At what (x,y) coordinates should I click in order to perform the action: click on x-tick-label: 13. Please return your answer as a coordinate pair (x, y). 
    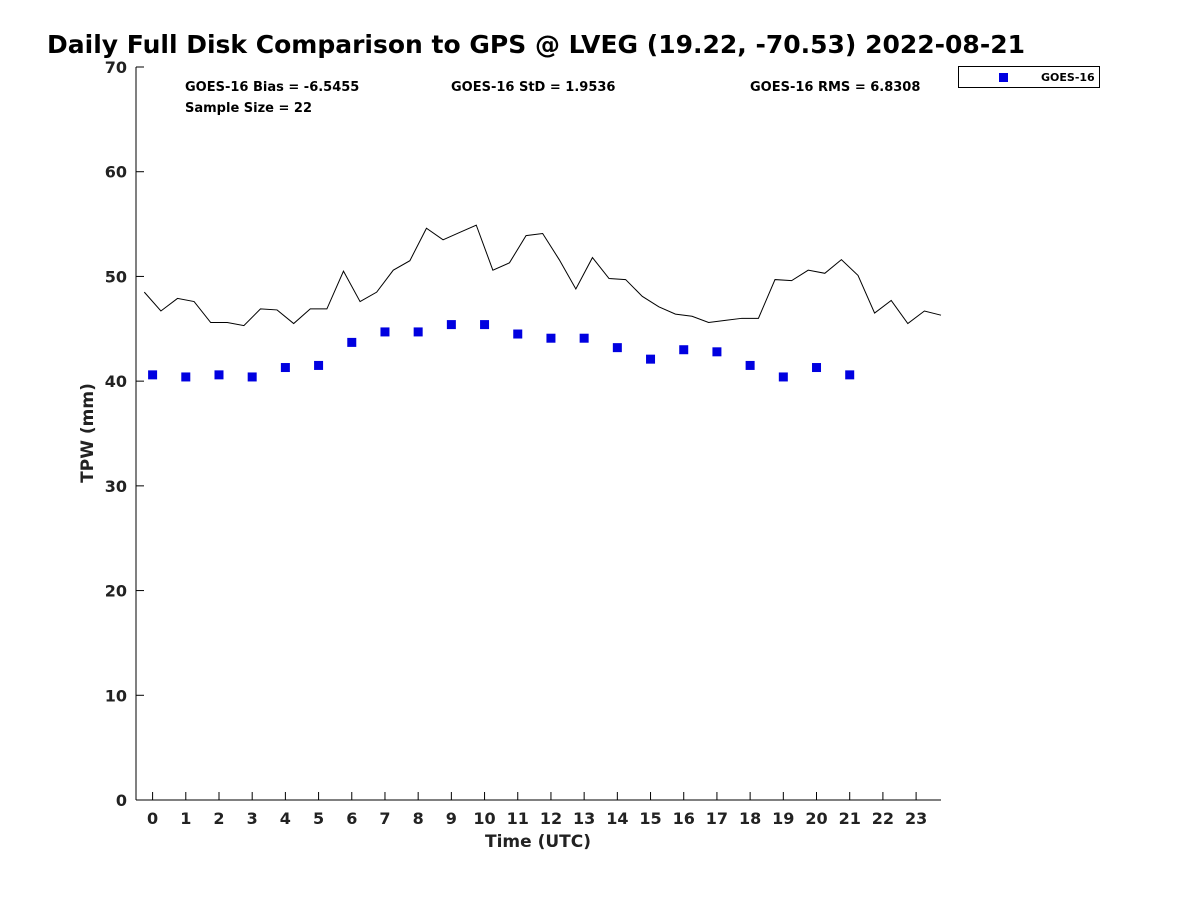
    Looking at the image, I should click on (584, 818).